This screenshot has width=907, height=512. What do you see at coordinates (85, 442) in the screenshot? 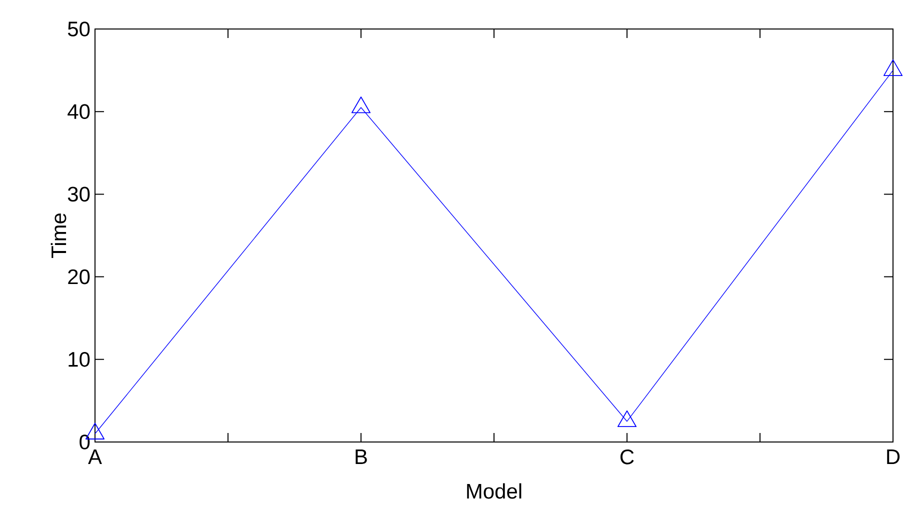
I see `y-tick-label: 0` at bounding box center [85, 442].